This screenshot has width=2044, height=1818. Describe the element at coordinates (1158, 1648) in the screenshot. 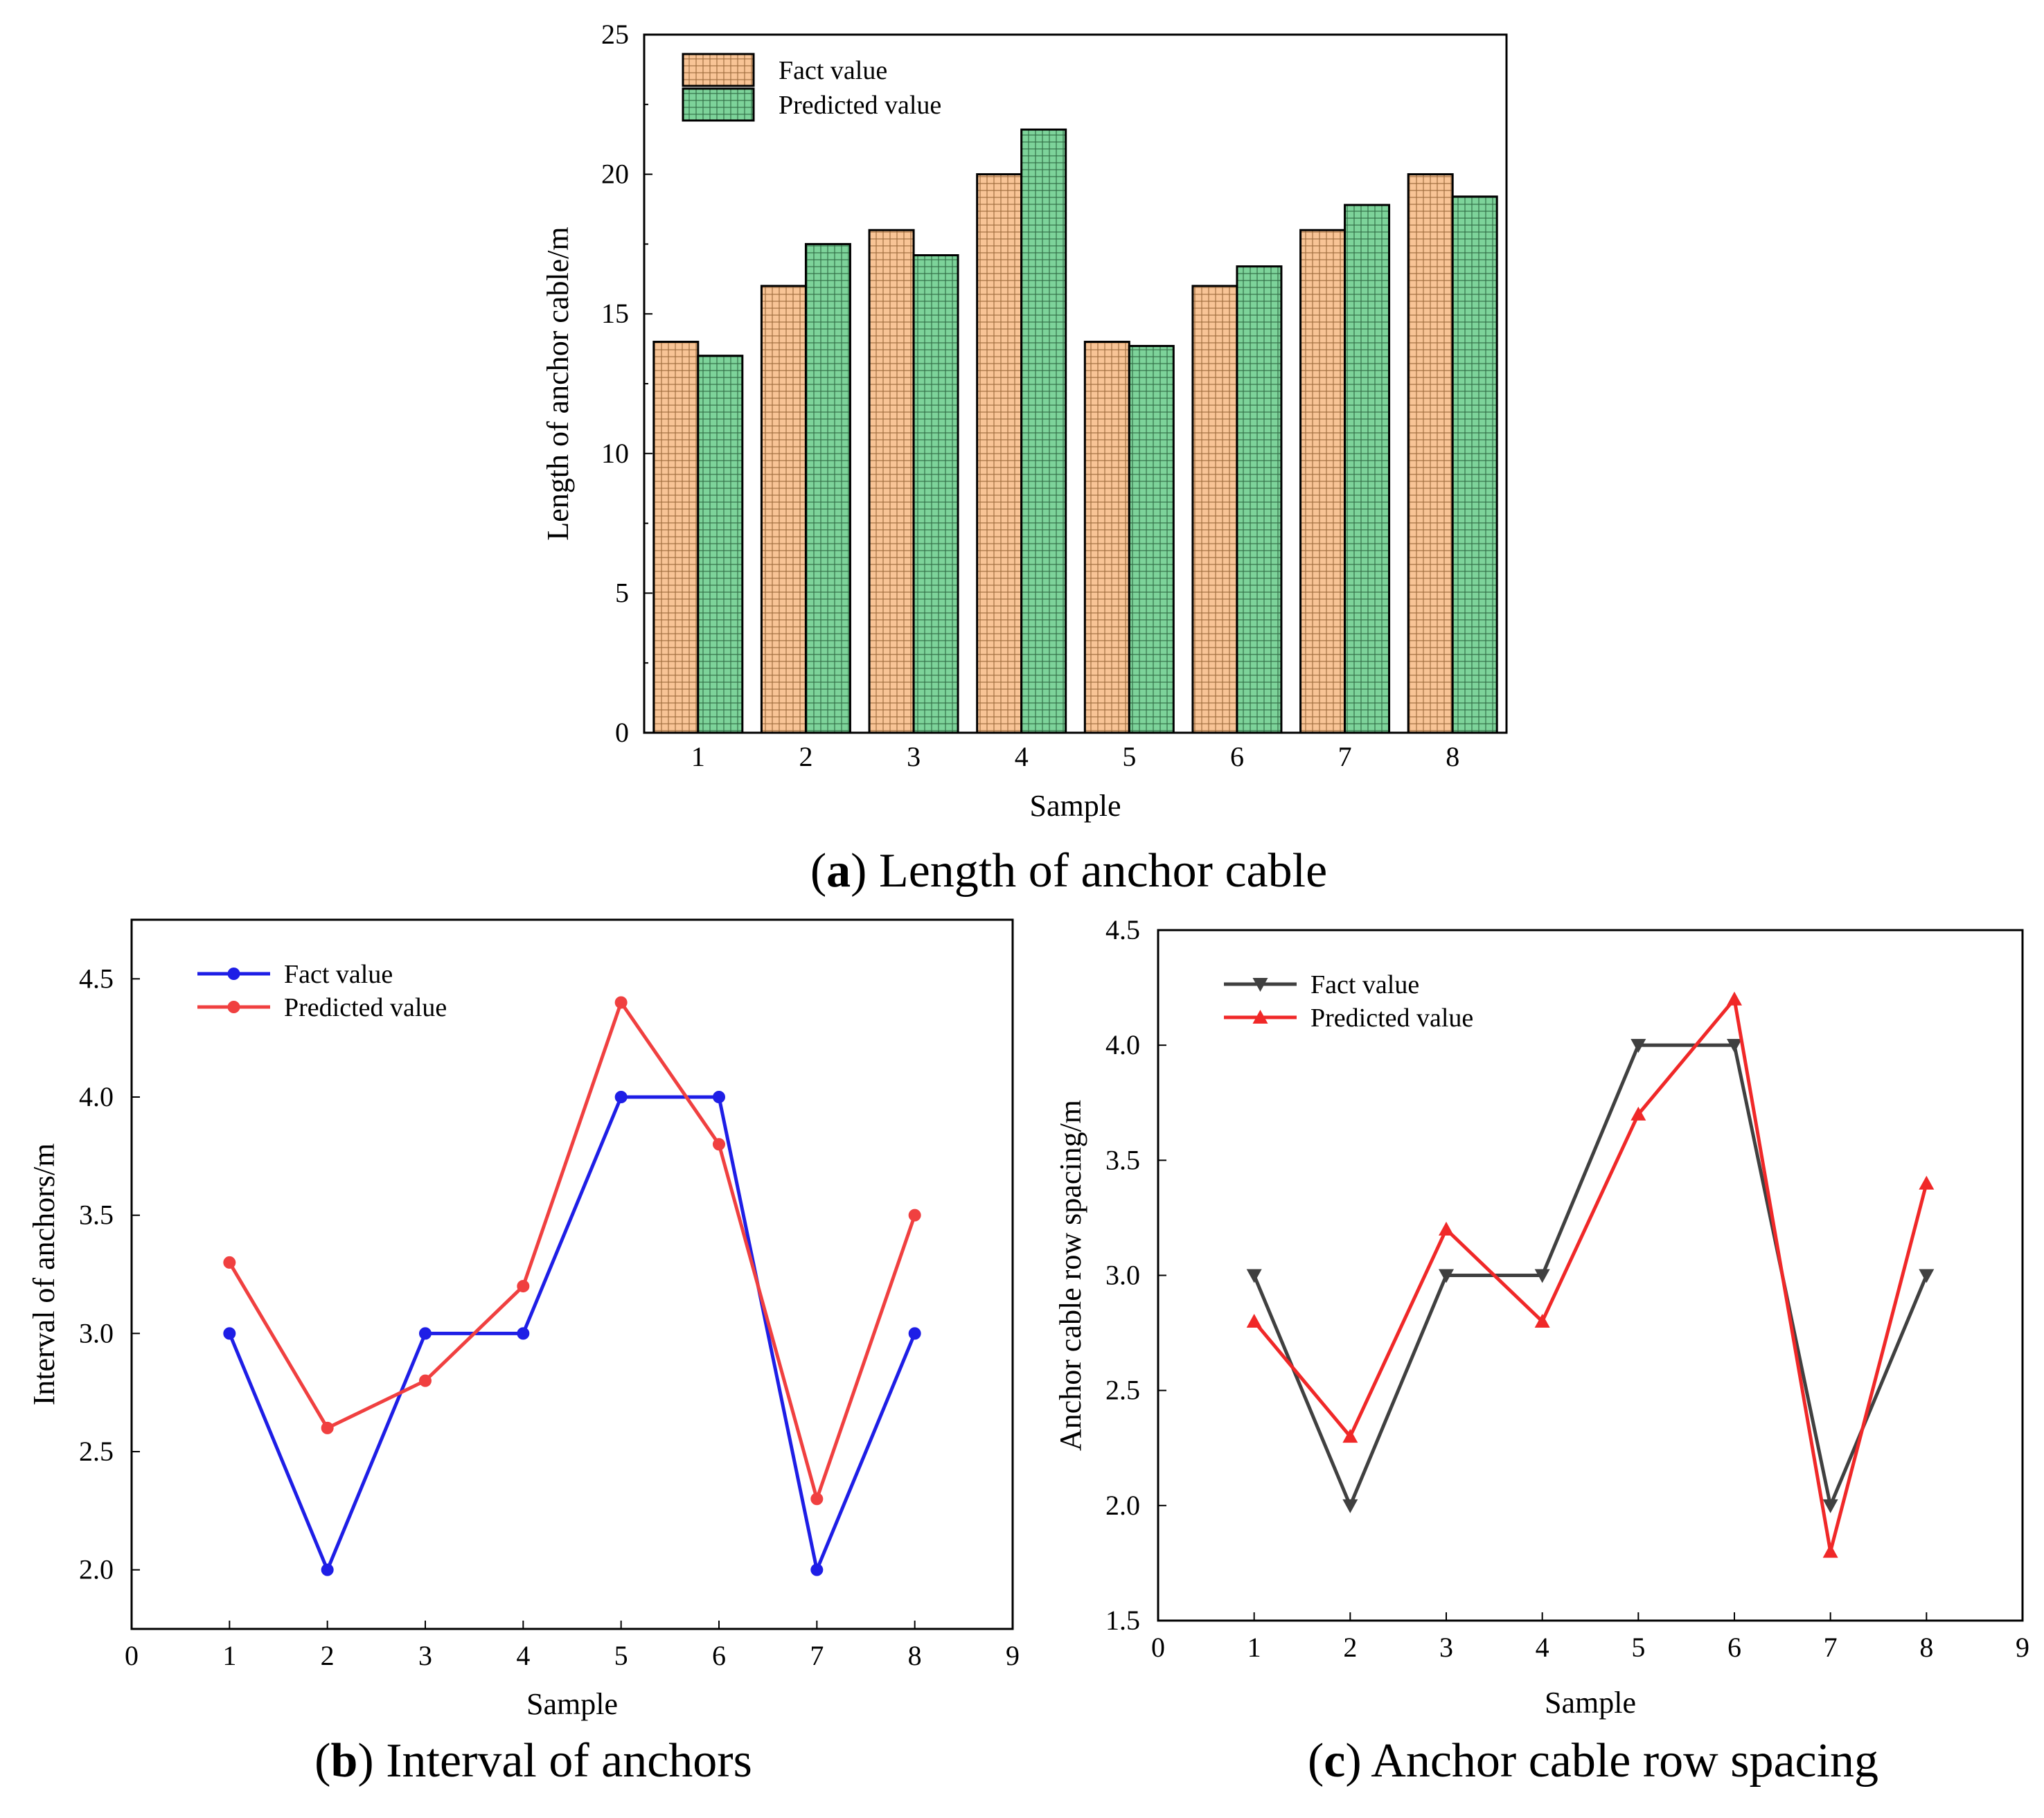

I see `x-tick-label: 0` at that location.